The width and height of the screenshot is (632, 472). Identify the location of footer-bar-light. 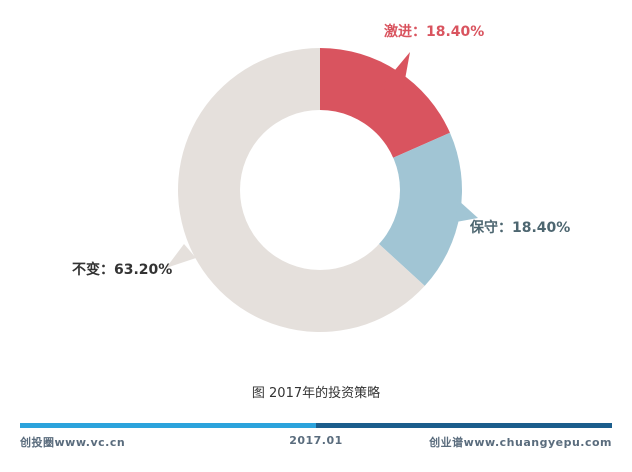
(168, 425).